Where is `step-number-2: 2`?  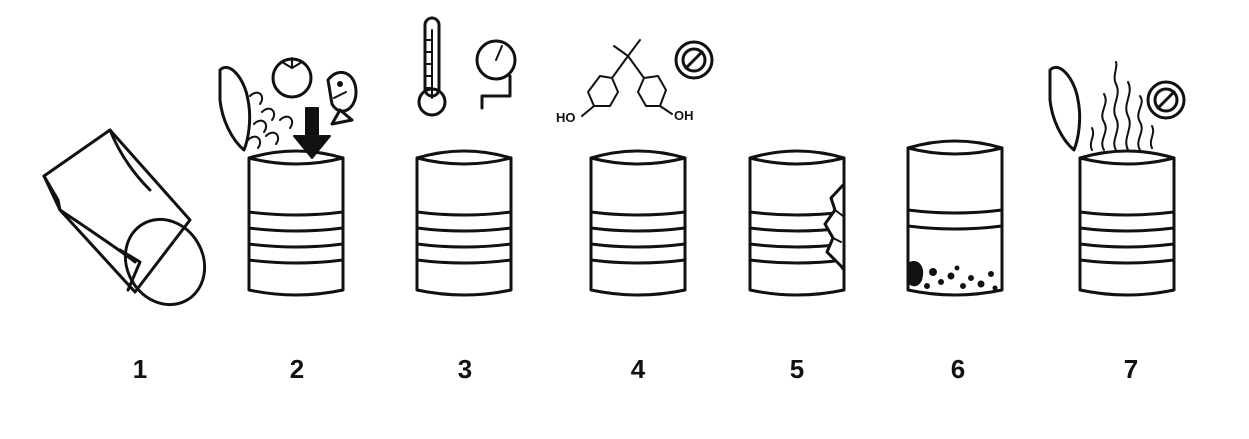
step-number-2: 2 is located at coordinates (297, 369).